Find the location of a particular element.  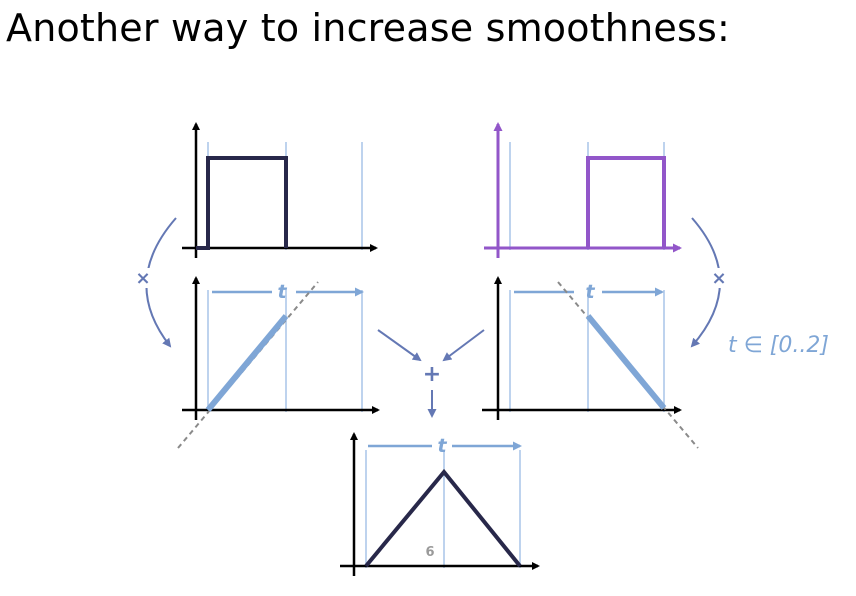

panel-mid-left-ramp: t is located at coordinates (278, 362).